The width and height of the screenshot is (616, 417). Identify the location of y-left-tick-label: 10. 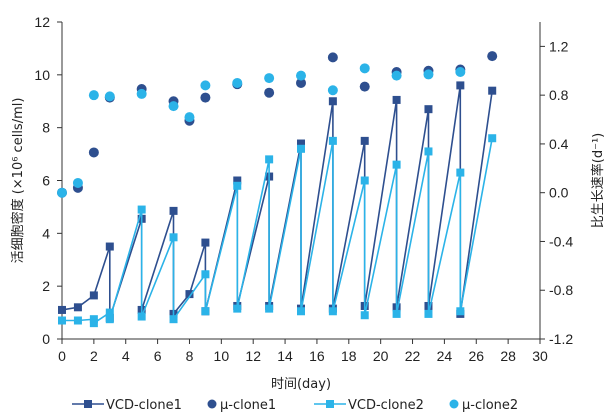
(42, 75).